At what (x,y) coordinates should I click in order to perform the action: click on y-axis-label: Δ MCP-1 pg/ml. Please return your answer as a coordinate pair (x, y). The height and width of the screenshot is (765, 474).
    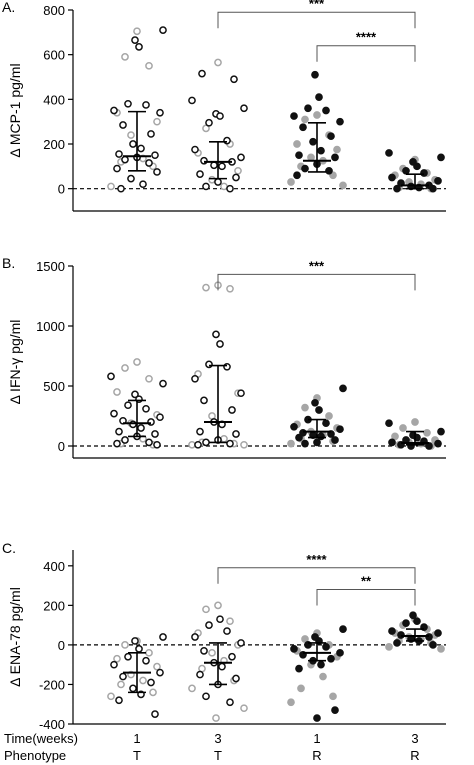
    Looking at the image, I should click on (15, 110).